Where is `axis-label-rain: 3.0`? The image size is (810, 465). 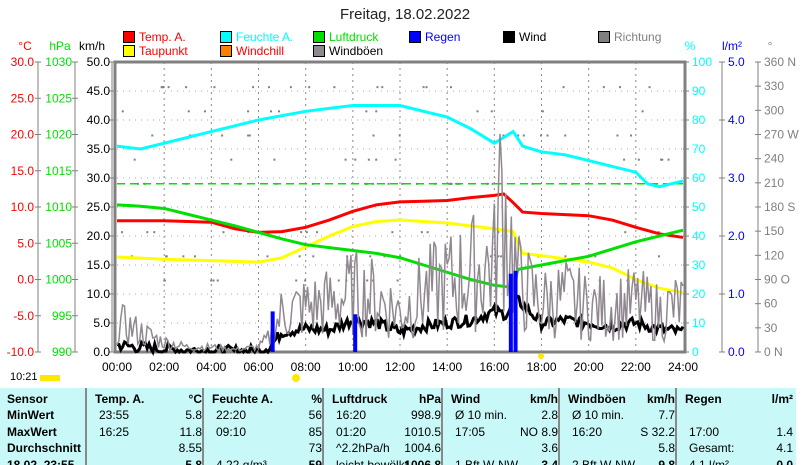 axis-label-rain: 3.0 is located at coordinates (736, 178).